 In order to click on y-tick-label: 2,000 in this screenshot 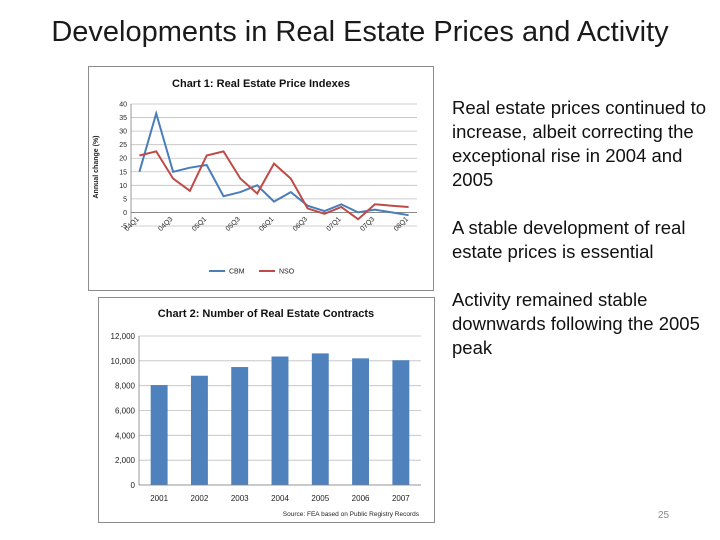, I will do `click(125, 460)`.